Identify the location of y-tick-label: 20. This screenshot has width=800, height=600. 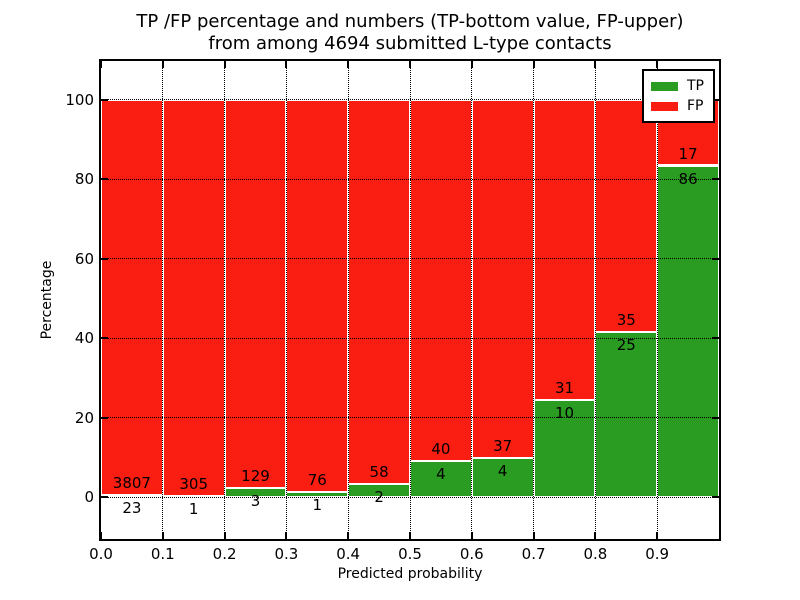
(84, 417).